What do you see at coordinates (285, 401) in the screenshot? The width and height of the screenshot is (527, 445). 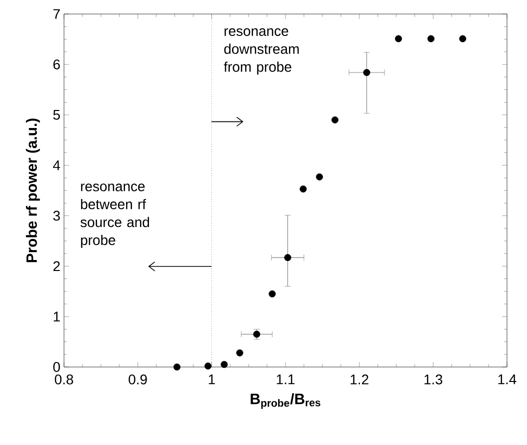 I see `x-axis-title: B$_{probe}$/B$_{res}$` at bounding box center [285, 401].